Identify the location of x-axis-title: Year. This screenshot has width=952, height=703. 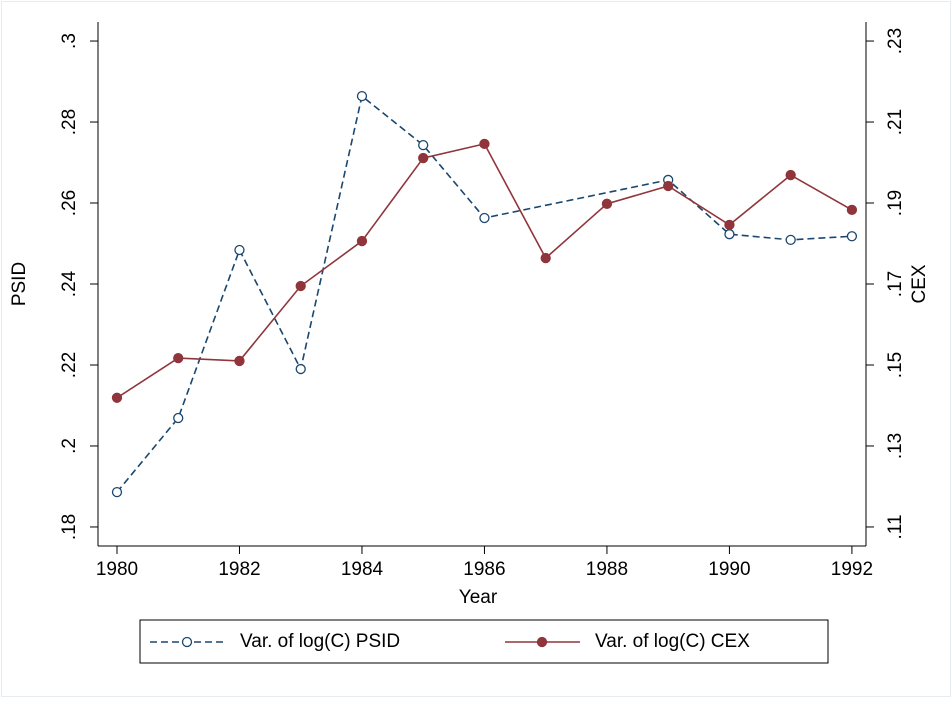
(478, 597).